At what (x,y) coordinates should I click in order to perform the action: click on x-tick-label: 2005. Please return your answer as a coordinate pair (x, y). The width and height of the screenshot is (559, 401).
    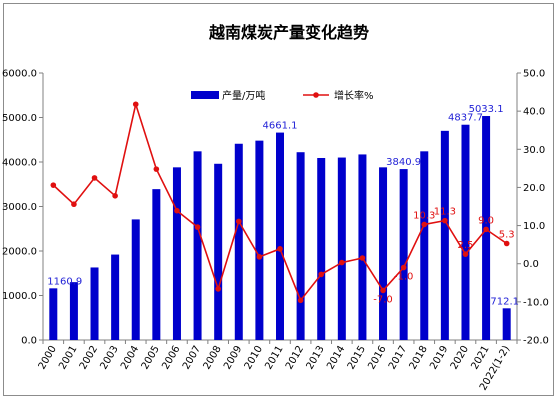
    Looking at the image, I should click on (151, 358).